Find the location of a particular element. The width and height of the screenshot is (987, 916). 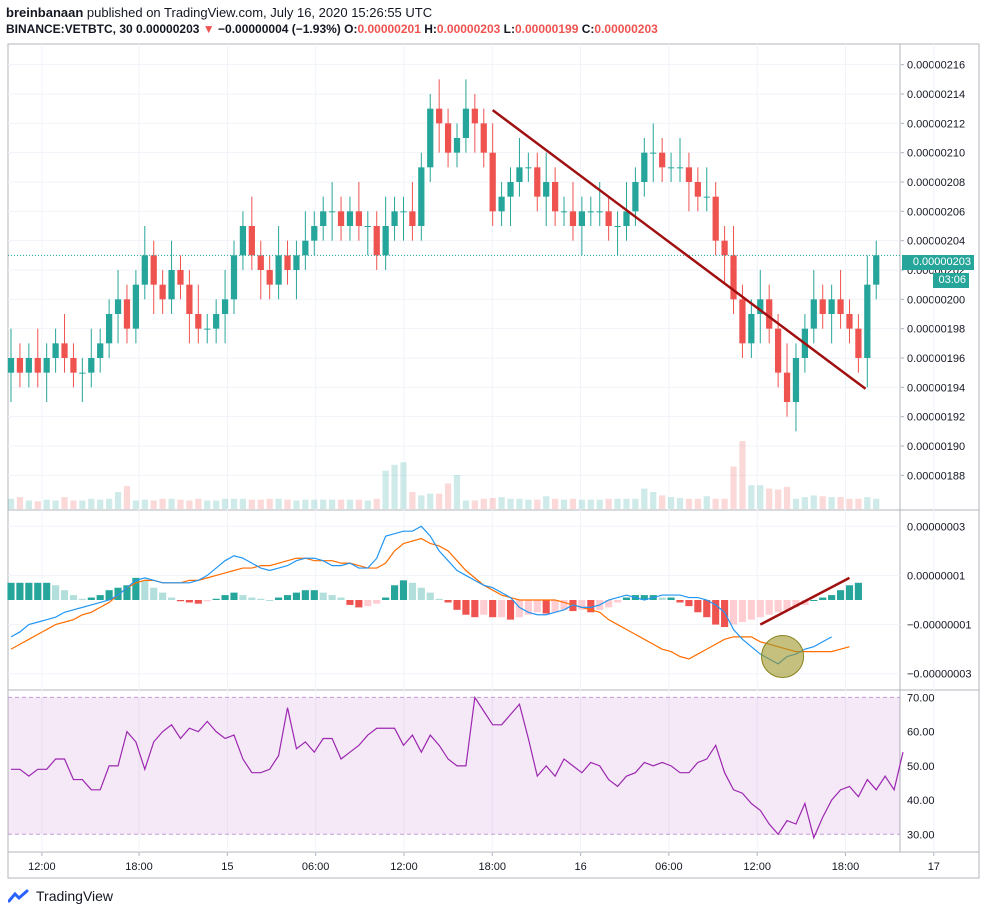

last-price: 0.00000203 is located at coordinates (168, 29).